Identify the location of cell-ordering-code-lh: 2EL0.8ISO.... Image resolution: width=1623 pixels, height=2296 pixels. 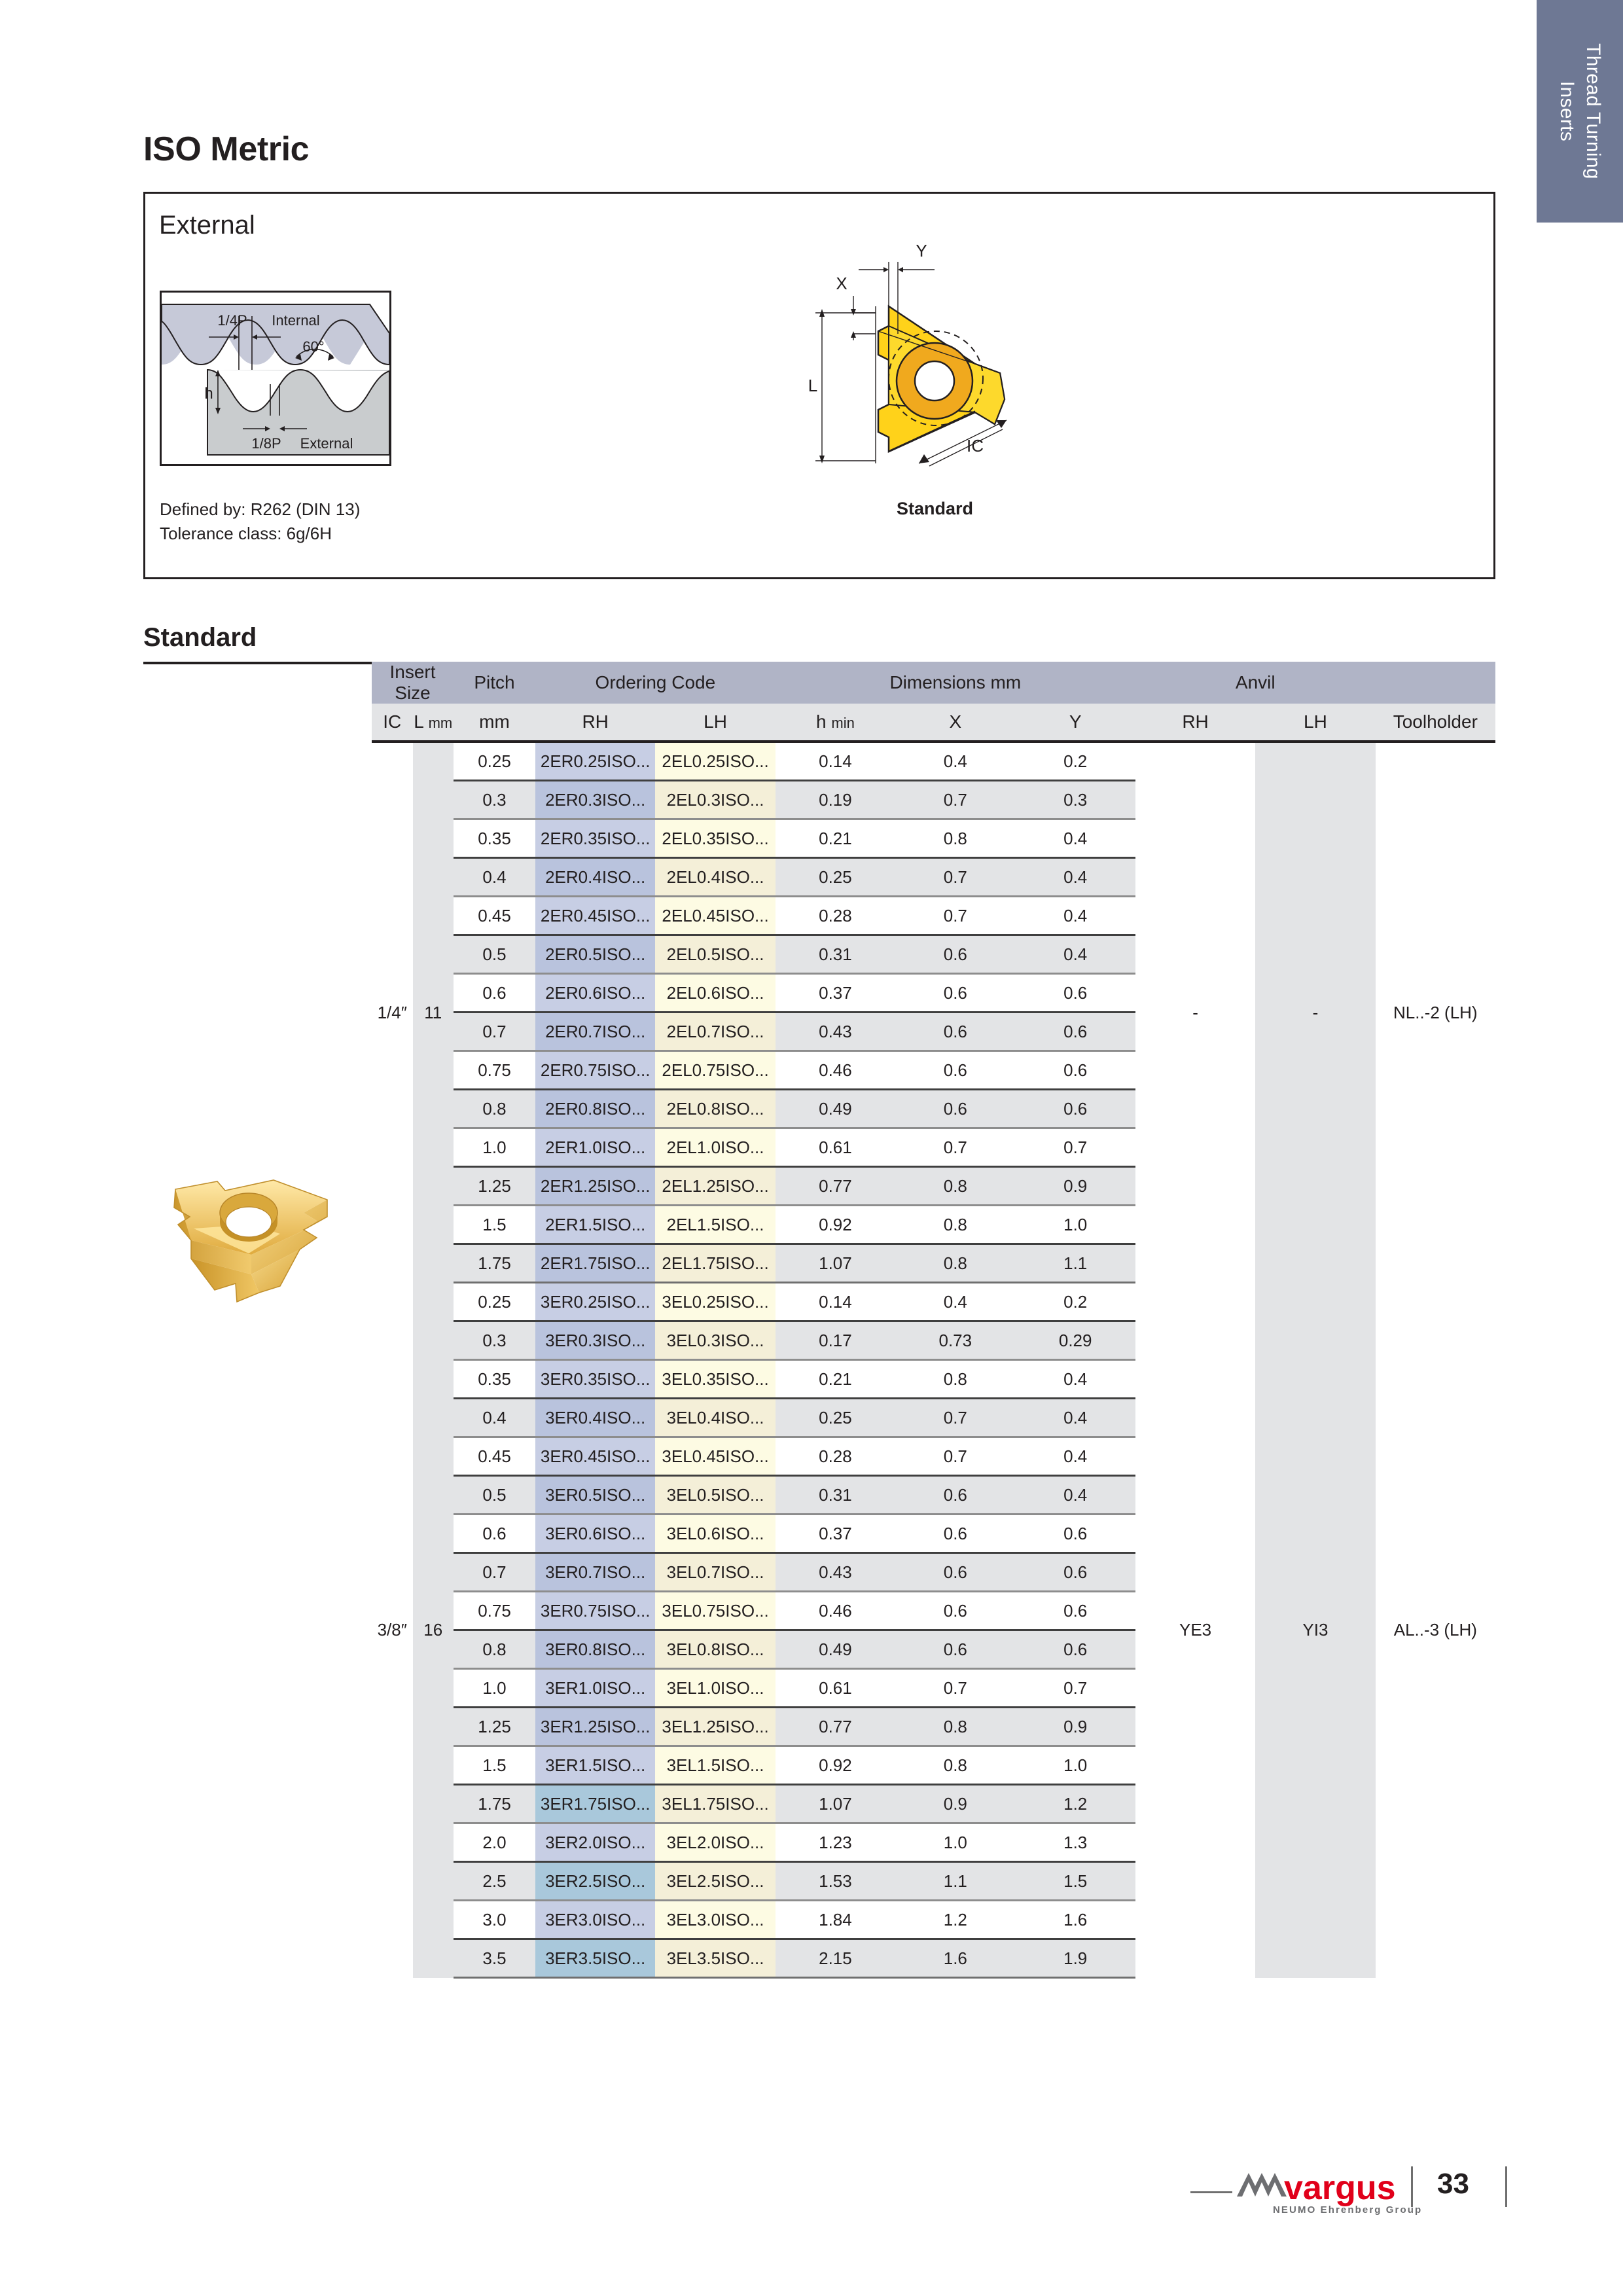
(715, 1109).